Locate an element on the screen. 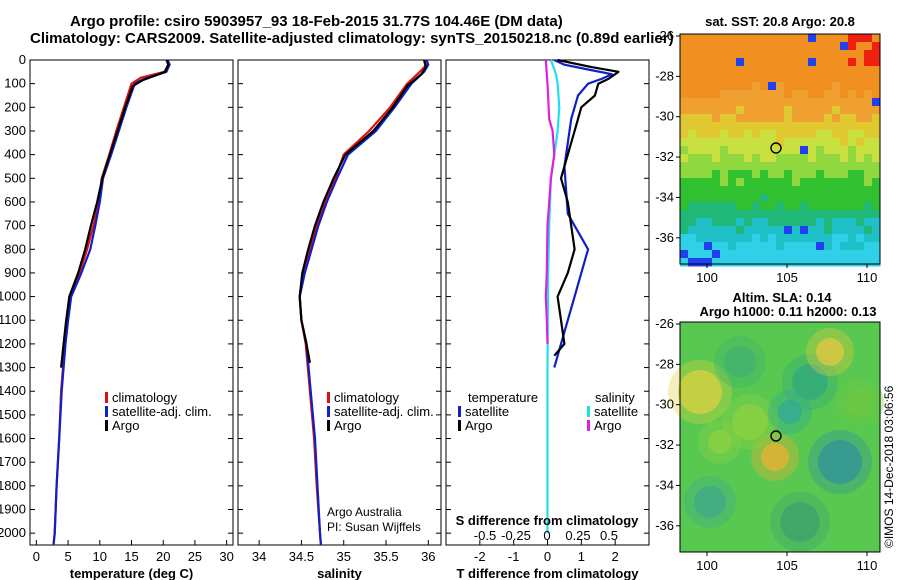 The image size is (900, 580). series-line is located at coordinates (363, 302).